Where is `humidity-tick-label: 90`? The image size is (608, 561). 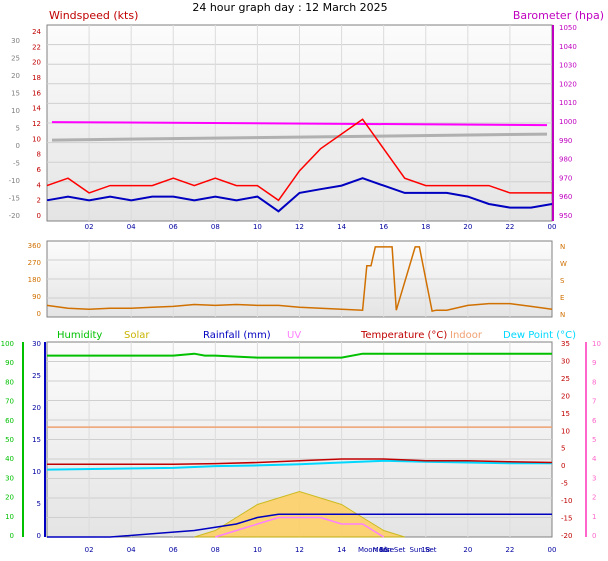
humidity-tick-label: 90 is located at coordinates (9, 363).